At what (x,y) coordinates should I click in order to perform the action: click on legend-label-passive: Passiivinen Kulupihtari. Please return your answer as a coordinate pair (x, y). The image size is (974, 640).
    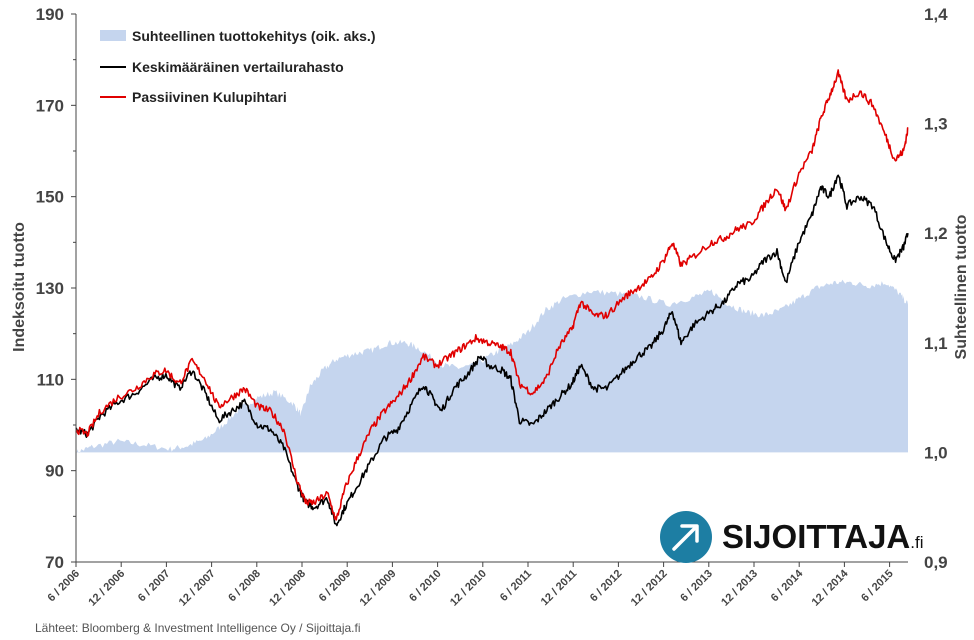
    Looking at the image, I should click on (209, 97).